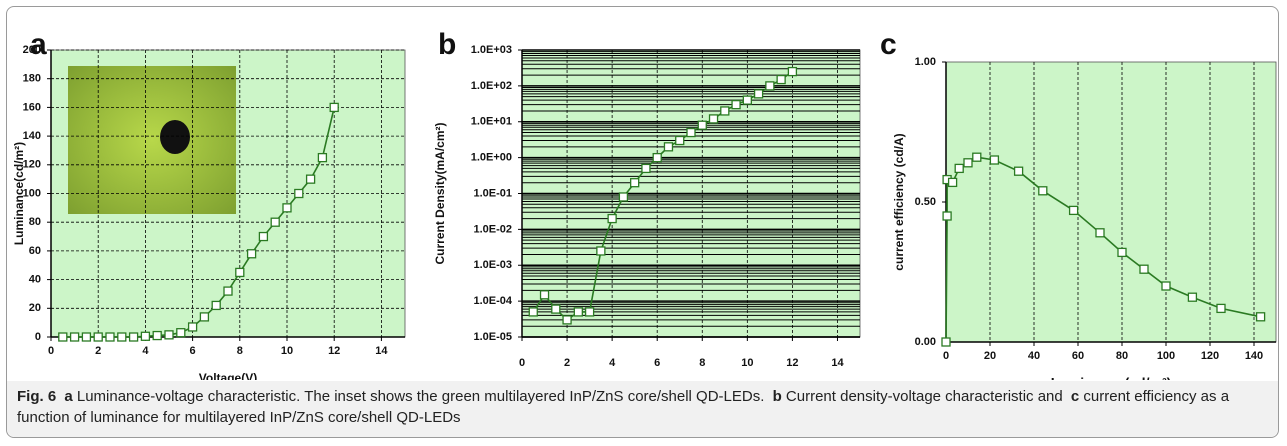  Describe the element at coordinates (492, 265) in the screenshot. I see `y-tick-label: 1.0E-03` at that location.